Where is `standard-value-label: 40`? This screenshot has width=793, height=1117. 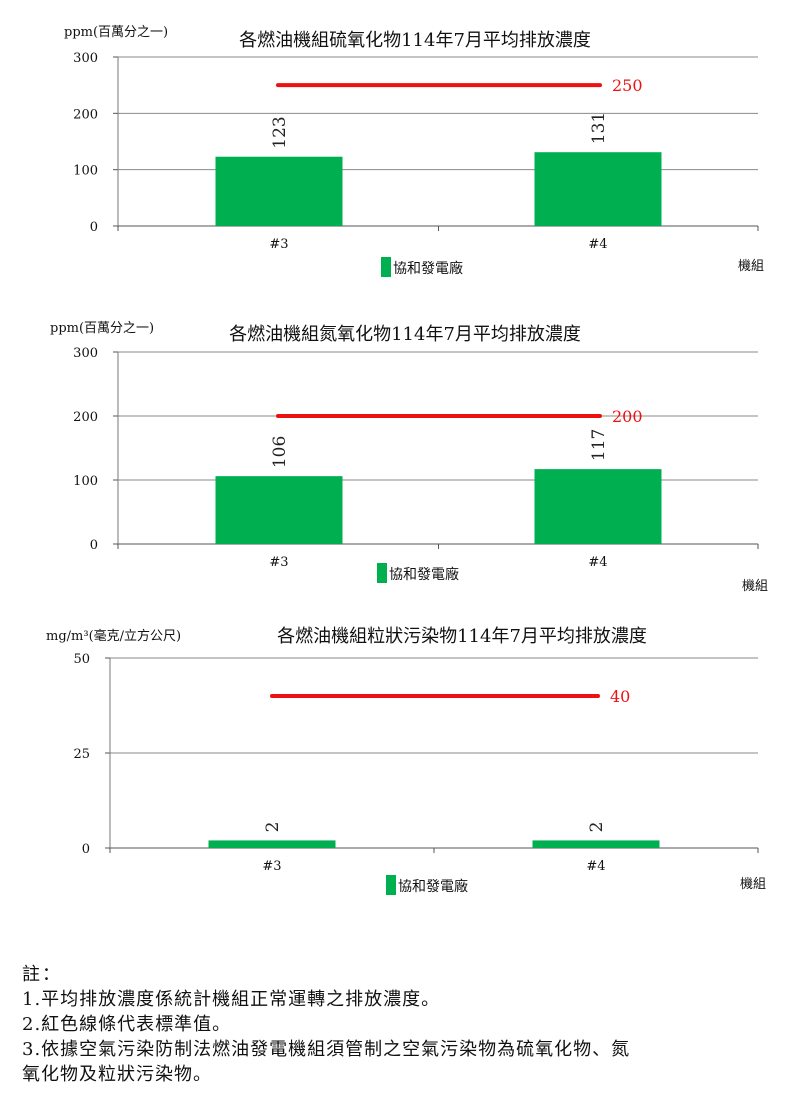 standard-value-label: 40 is located at coordinates (620, 696).